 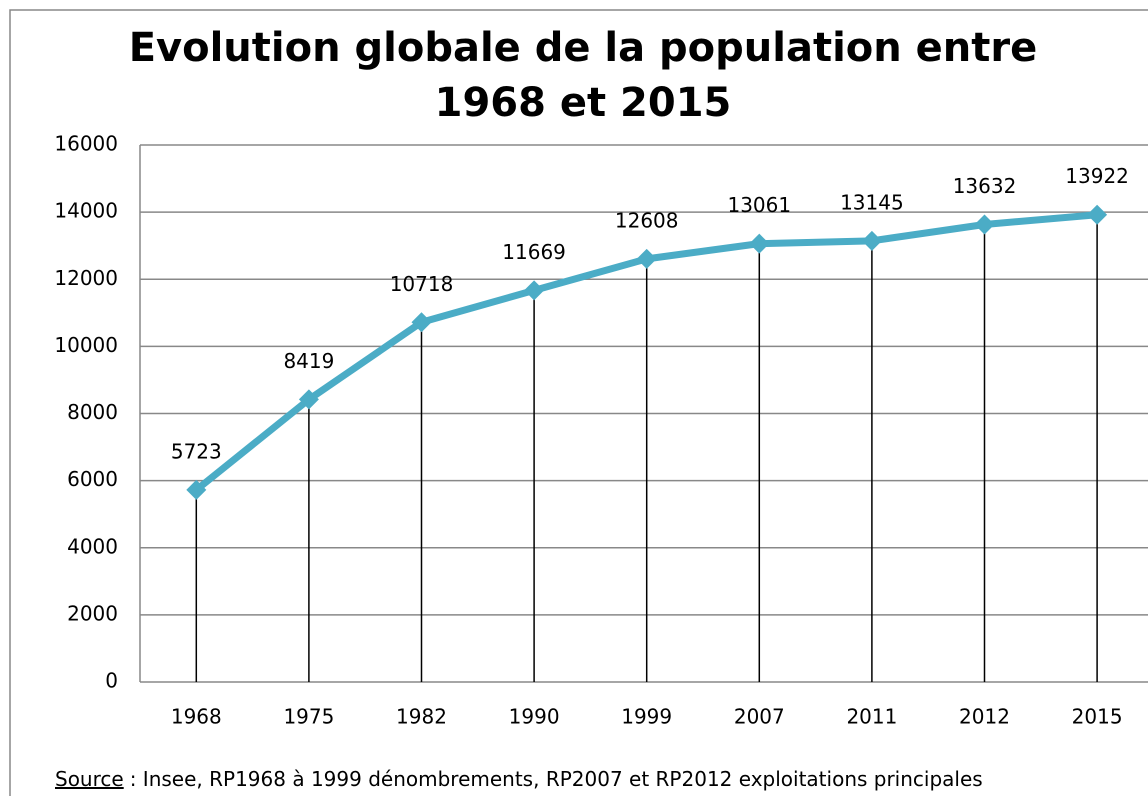 I want to click on y-tick-label: 16000, so click(x=86, y=144).